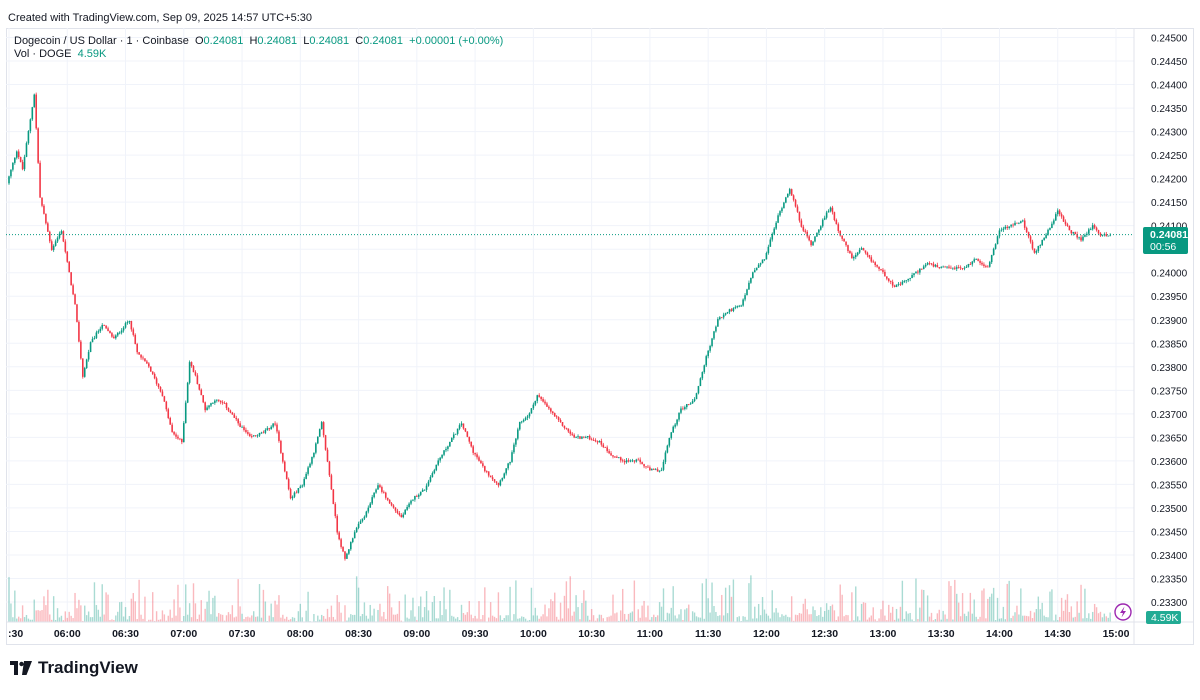  I want to click on lightning-icon, so click(1123, 612).